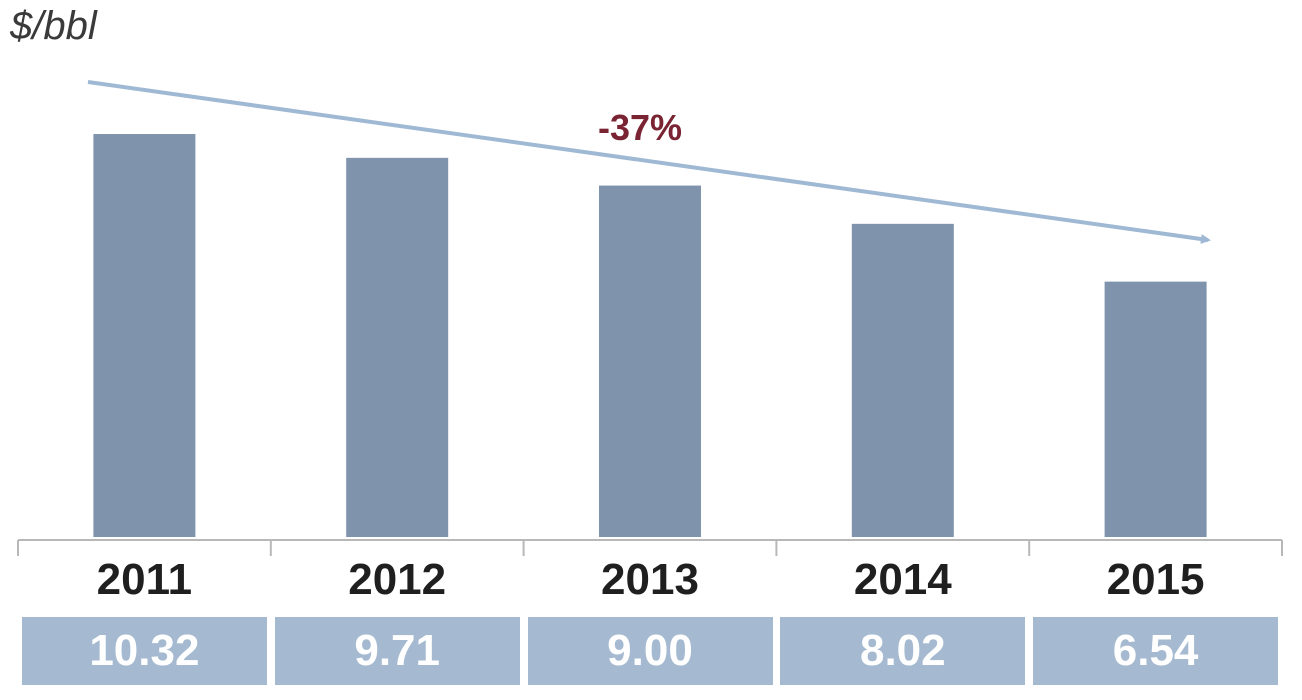 This screenshot has height=700, width=1302. I want to click on data-label-2013: 9.00, so click(650, 651).